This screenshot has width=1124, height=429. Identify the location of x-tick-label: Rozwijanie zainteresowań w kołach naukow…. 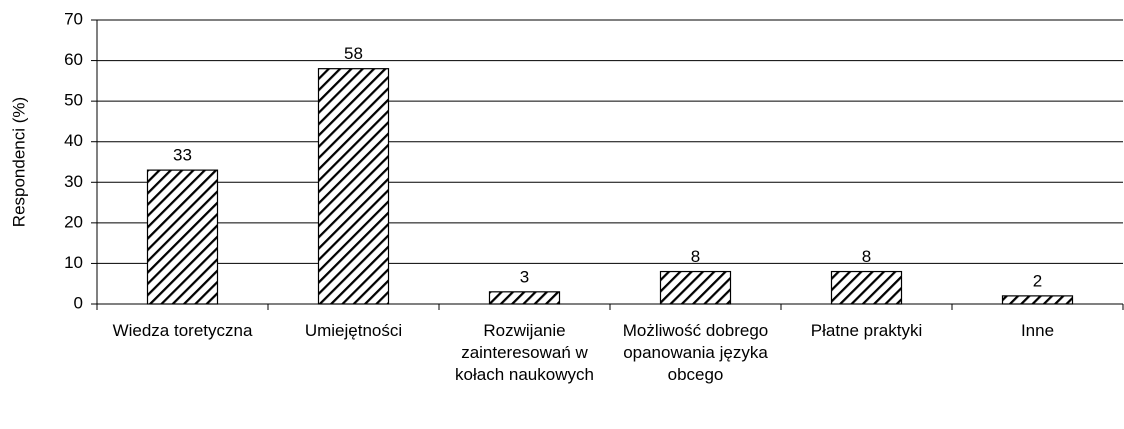
(524, 352).